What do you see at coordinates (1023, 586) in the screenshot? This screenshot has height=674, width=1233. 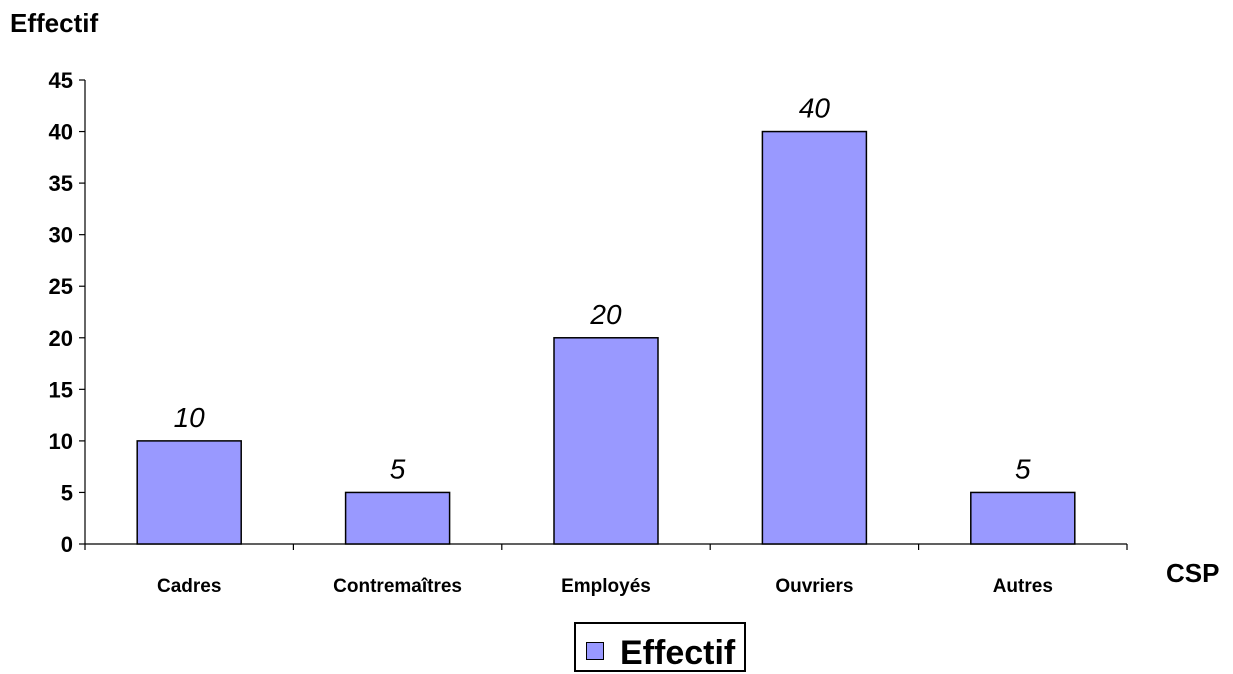 I see `category-label: Autres` at bounding box center [1023, 586].